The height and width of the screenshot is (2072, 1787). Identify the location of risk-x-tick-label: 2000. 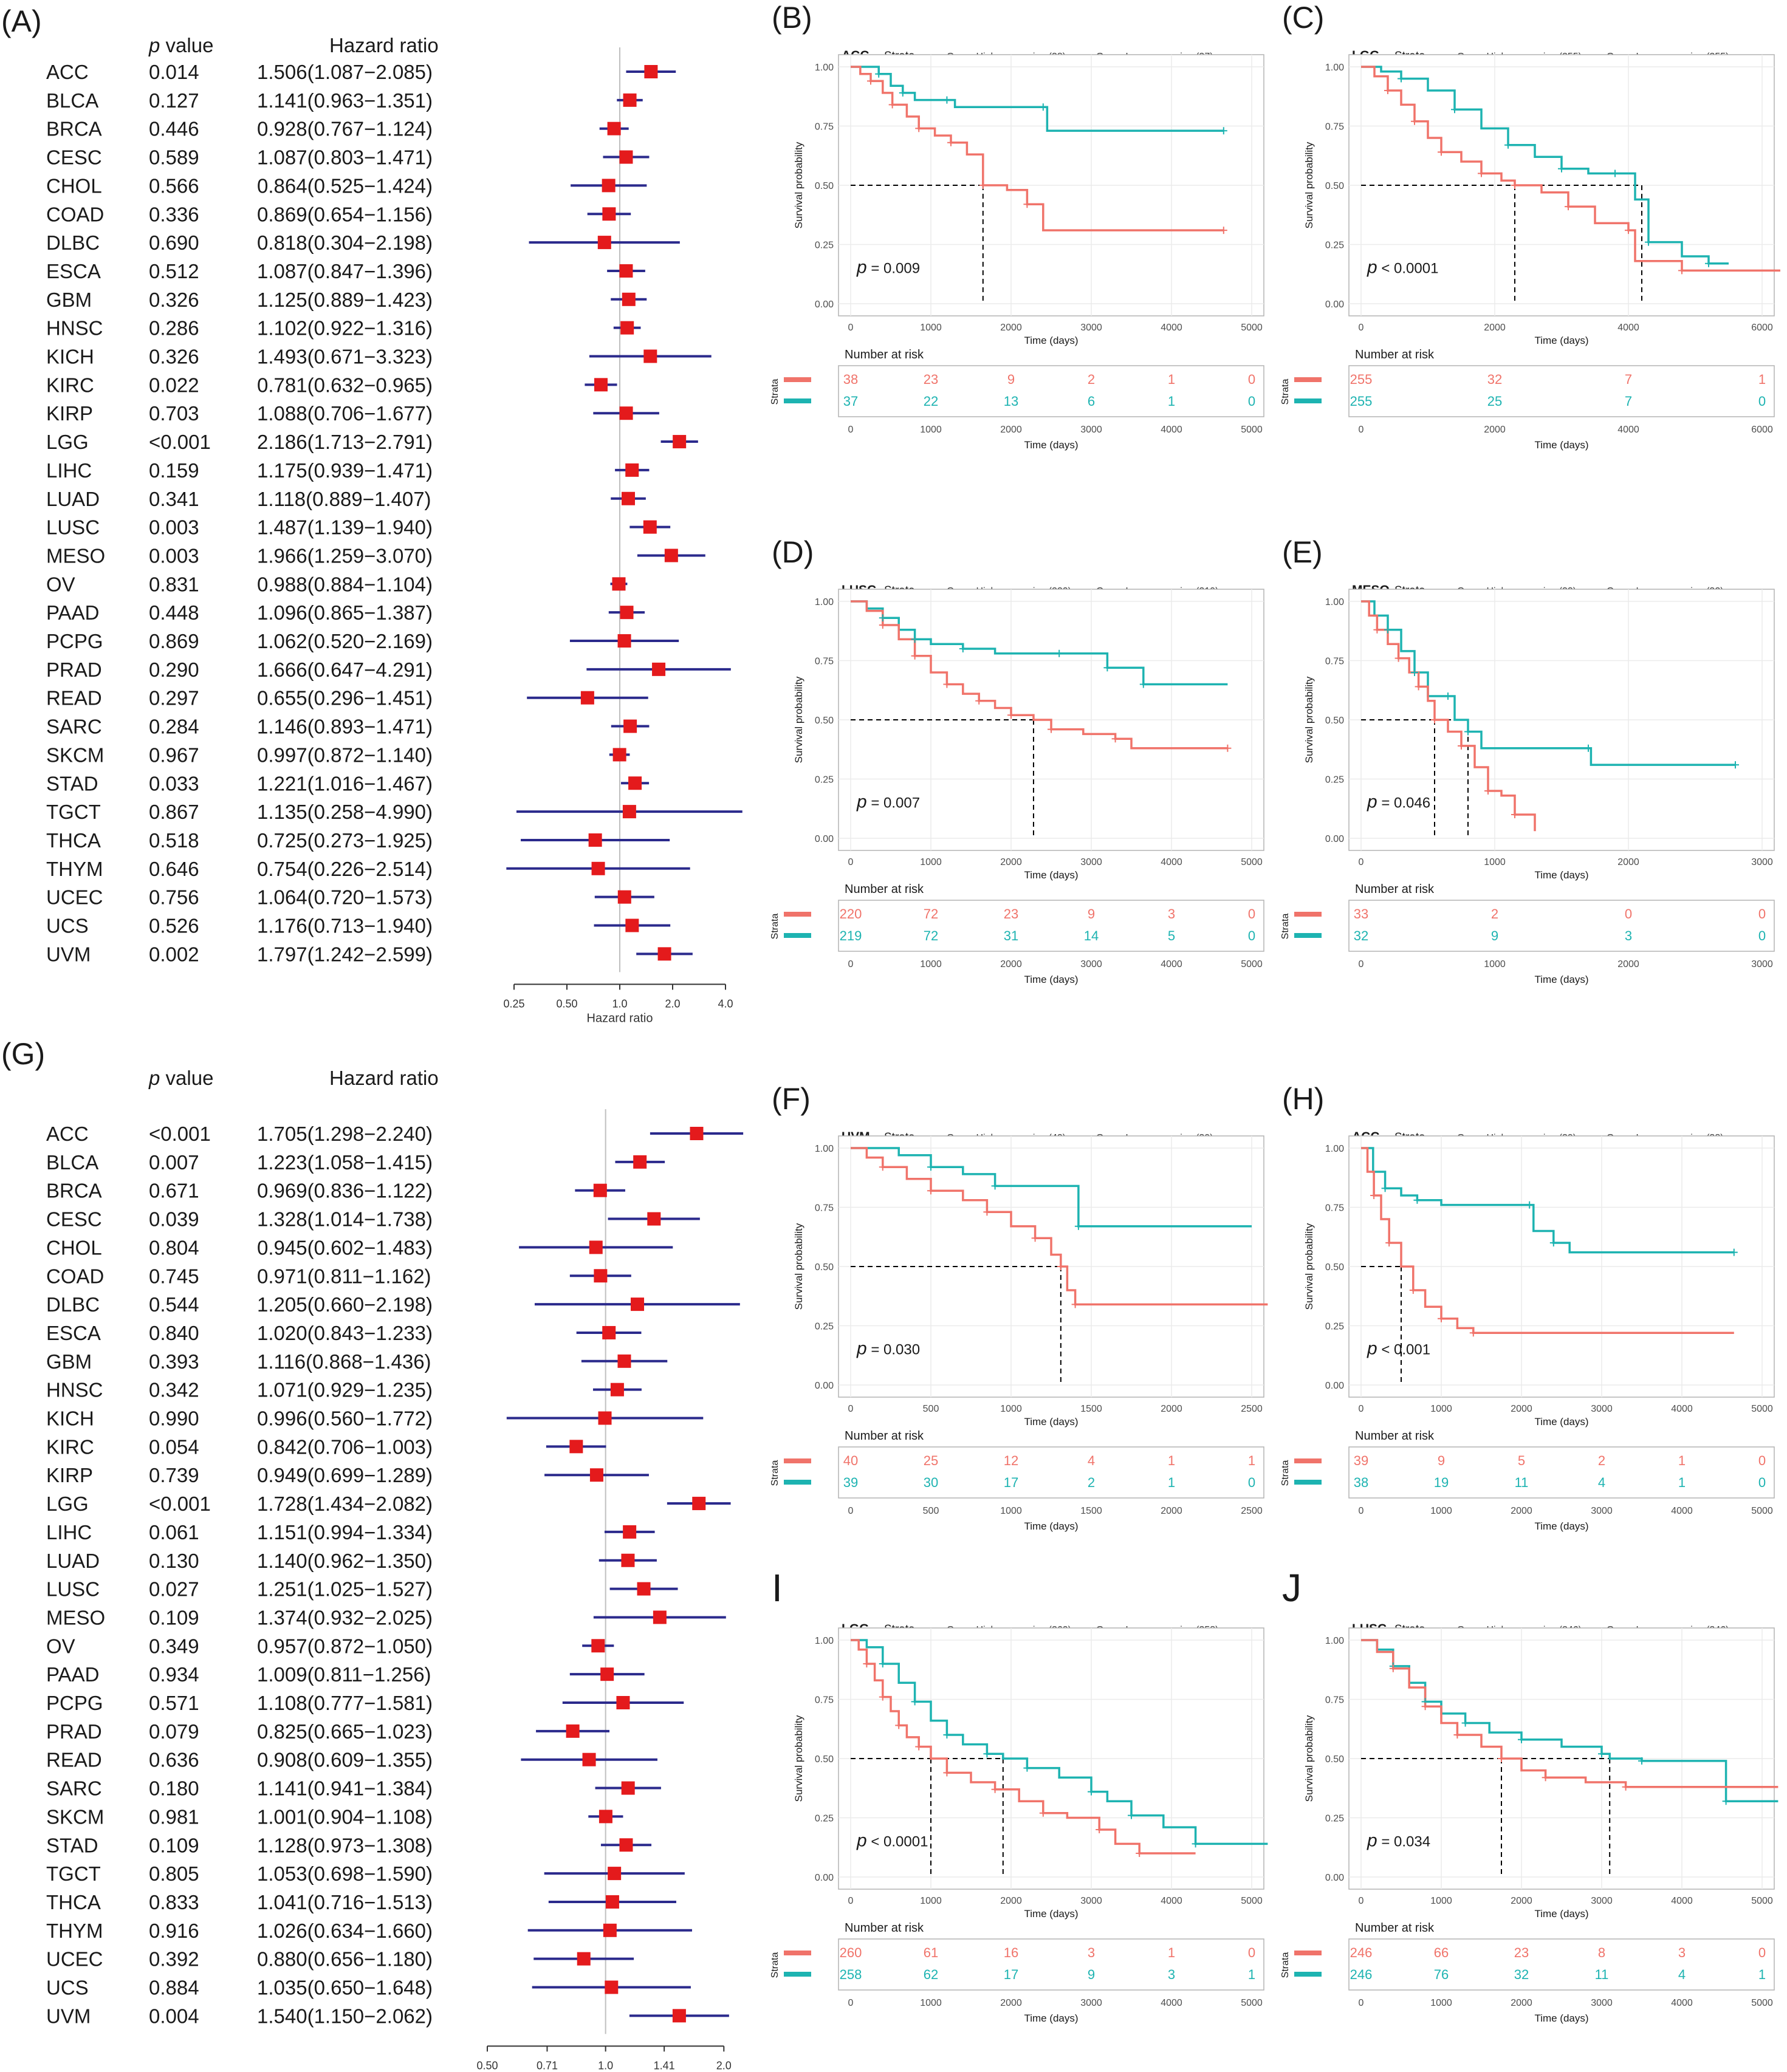
(1011, 430).